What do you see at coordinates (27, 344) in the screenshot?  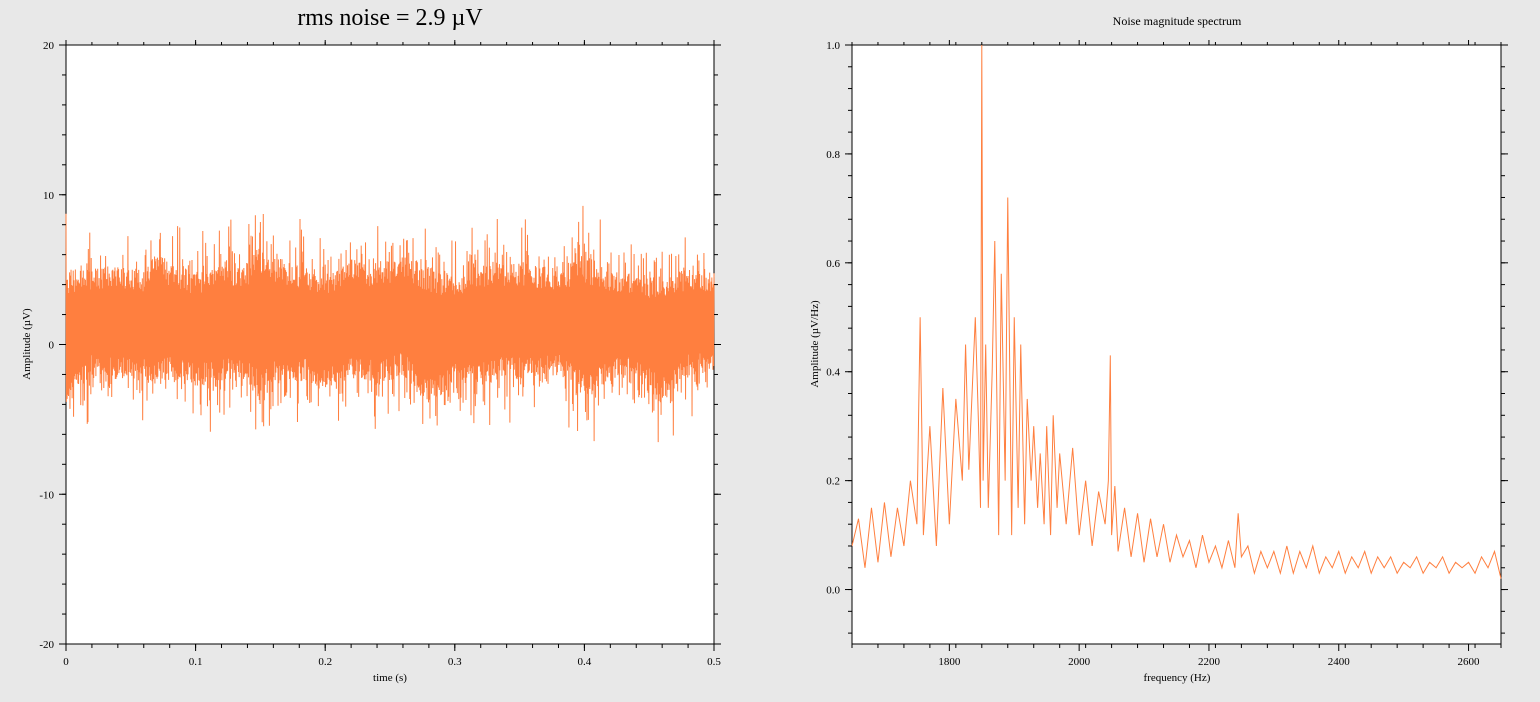 I see `time-y-axis-label: Amplitude (µV)` at bounding box center [27, 344].